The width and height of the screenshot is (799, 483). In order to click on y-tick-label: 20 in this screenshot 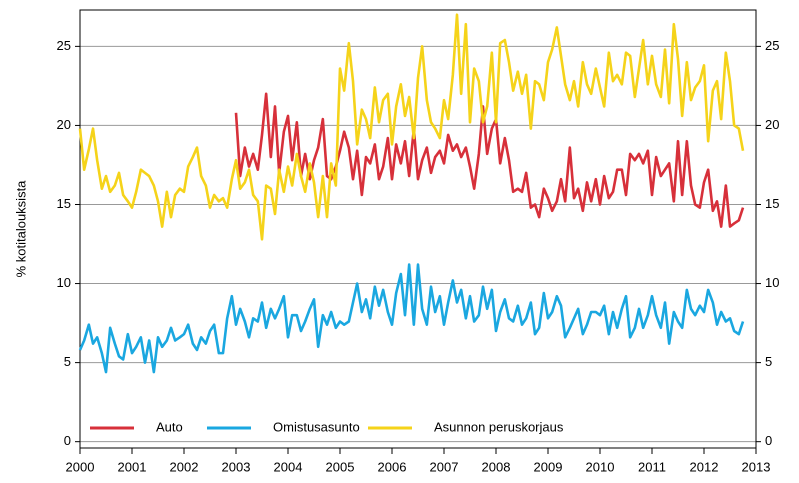, I will do `click(64, 124)`.